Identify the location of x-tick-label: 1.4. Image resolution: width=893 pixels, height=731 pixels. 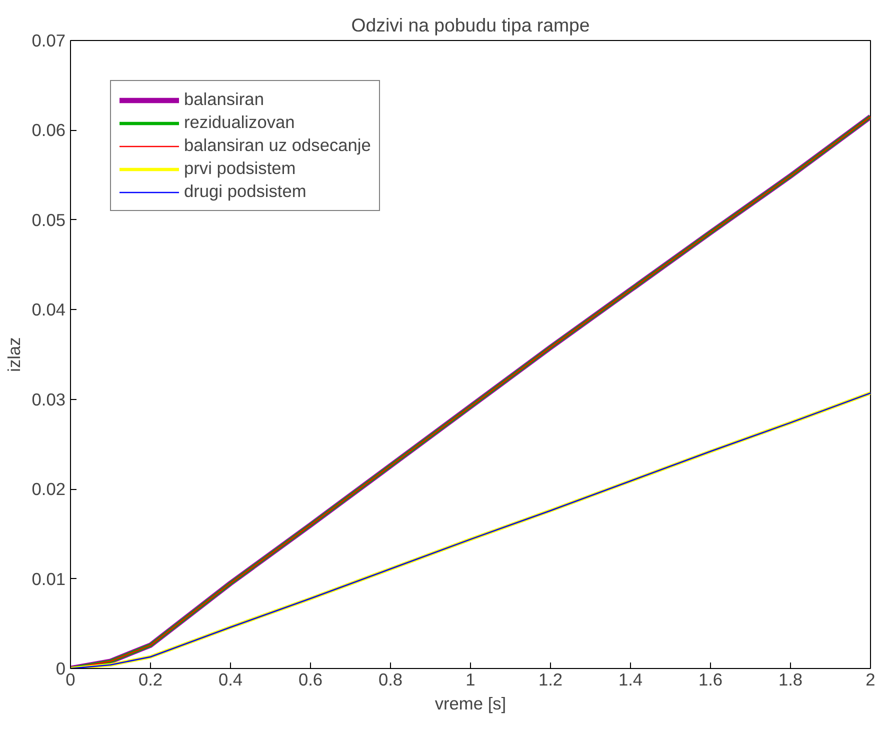
(630, 680).